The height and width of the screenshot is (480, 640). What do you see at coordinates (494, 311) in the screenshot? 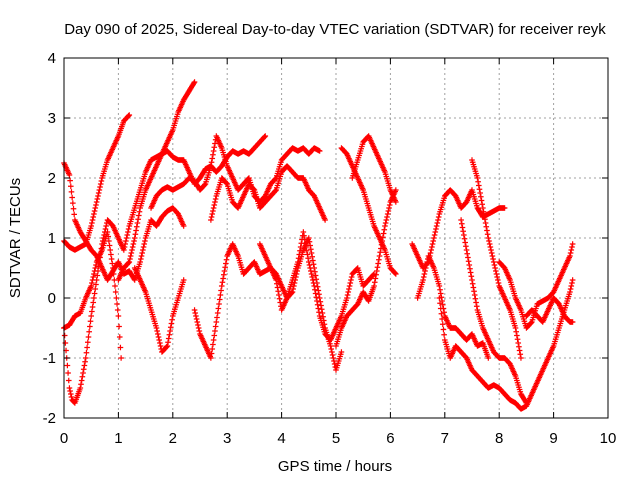
I see `series-track-q` at bounding box center [494, 311].